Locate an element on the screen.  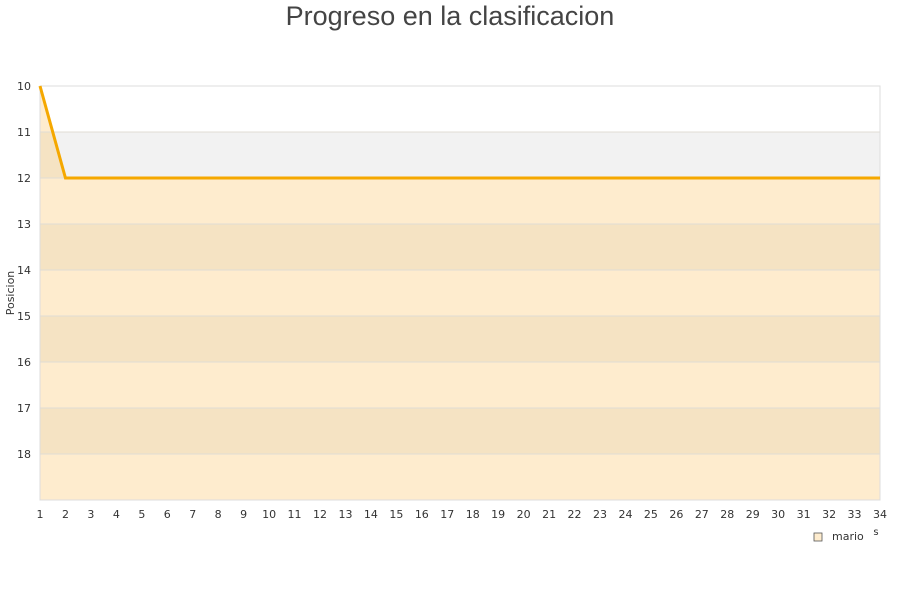
y-tick-label: 18 is located at coordinates (24, 454).